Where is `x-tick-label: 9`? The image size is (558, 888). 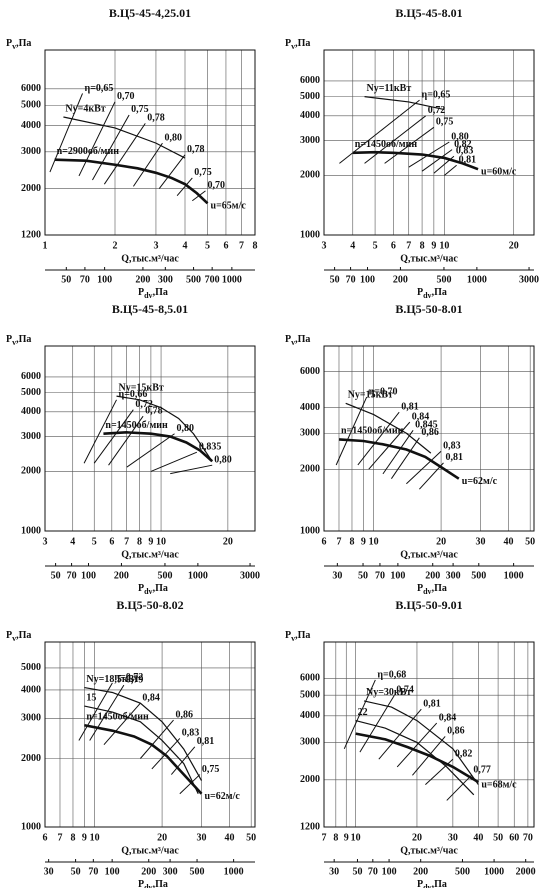
x-tick-label: 9 is located at coordinates (84, 837).